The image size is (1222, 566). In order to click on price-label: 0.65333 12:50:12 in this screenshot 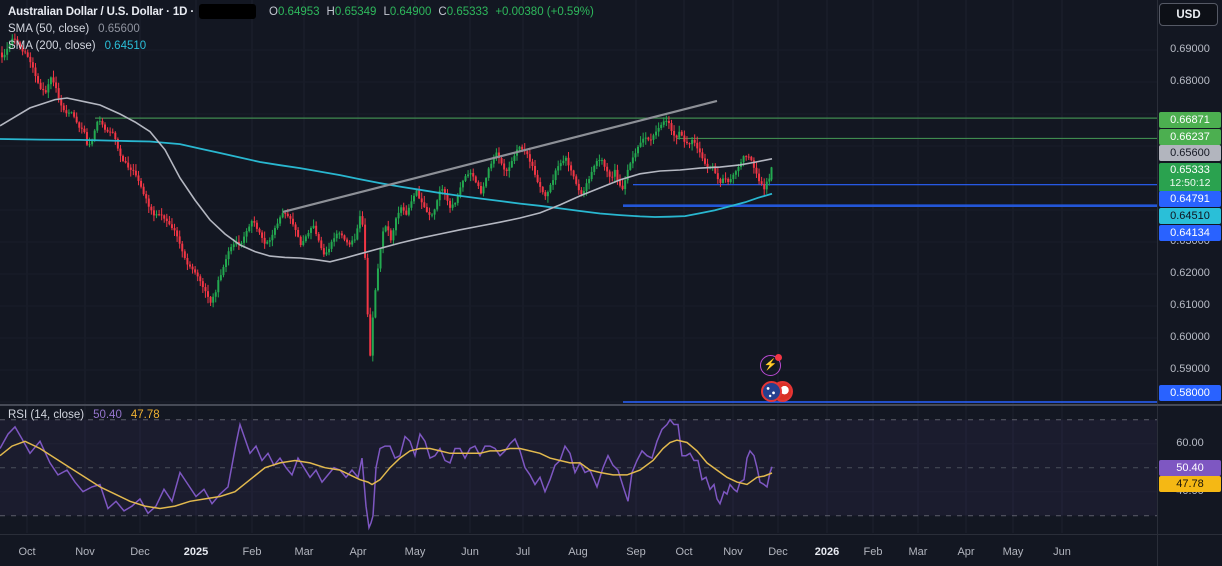, I will do `click(1190, 177)`.